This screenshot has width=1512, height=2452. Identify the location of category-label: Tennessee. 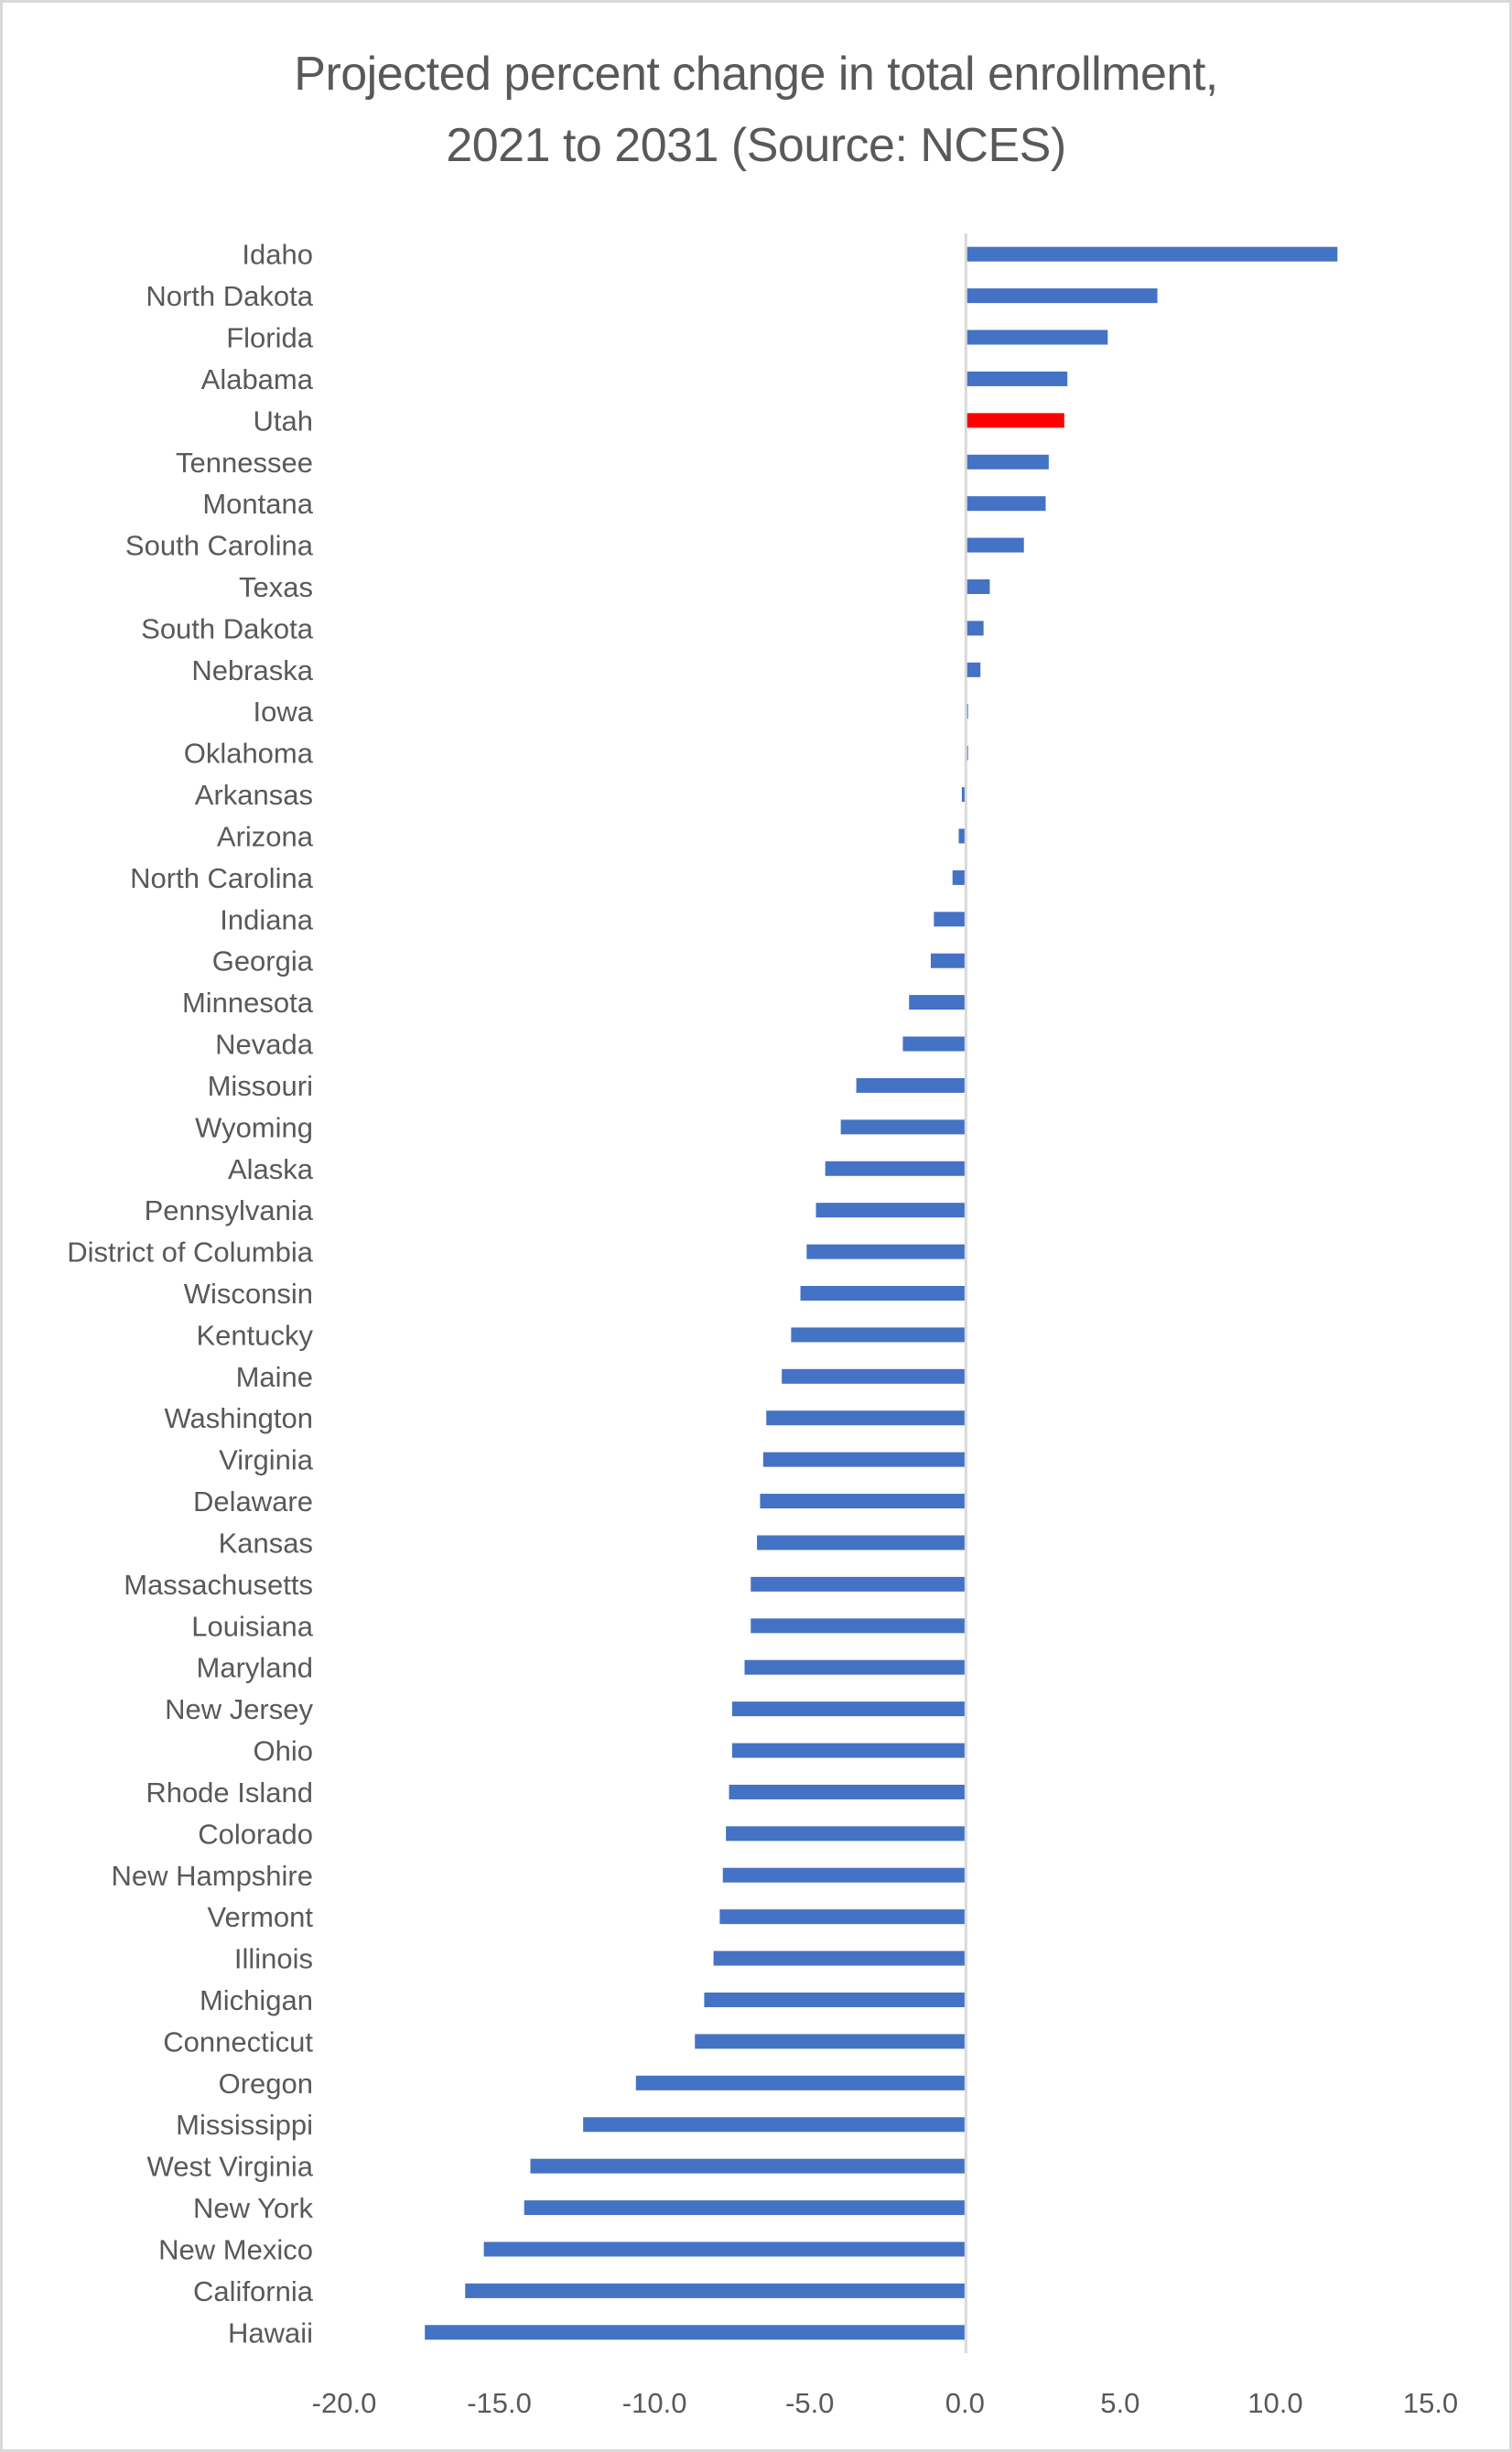
(244, 463).